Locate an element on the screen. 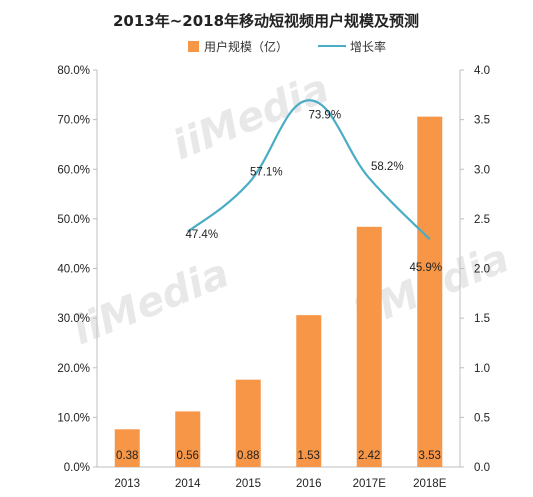 This screenshot has height=497, width=533. left-axis-tick-label: 40.0% is located at coordinates (73, 270).